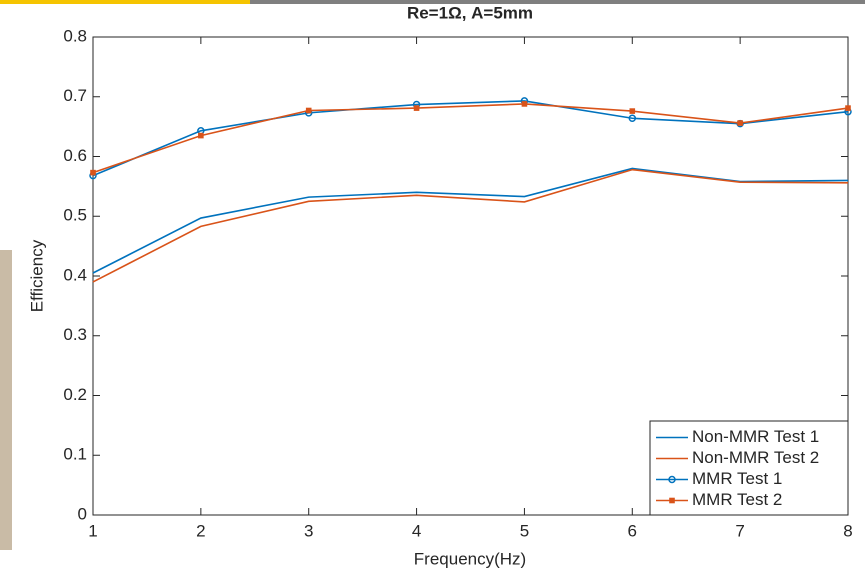  I want to click on legend-label: Non-MMR Test 1, so click(755, 436).